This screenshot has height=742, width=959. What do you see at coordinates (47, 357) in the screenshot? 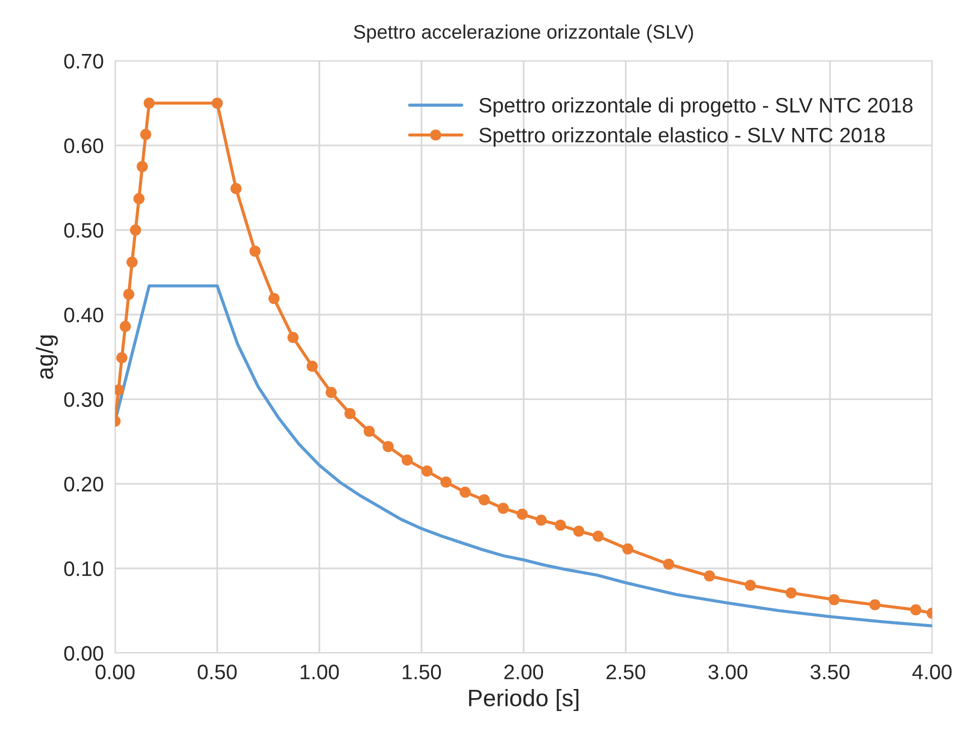
I see `y-axis-title: ag/g` at bounding box center [47, 357].